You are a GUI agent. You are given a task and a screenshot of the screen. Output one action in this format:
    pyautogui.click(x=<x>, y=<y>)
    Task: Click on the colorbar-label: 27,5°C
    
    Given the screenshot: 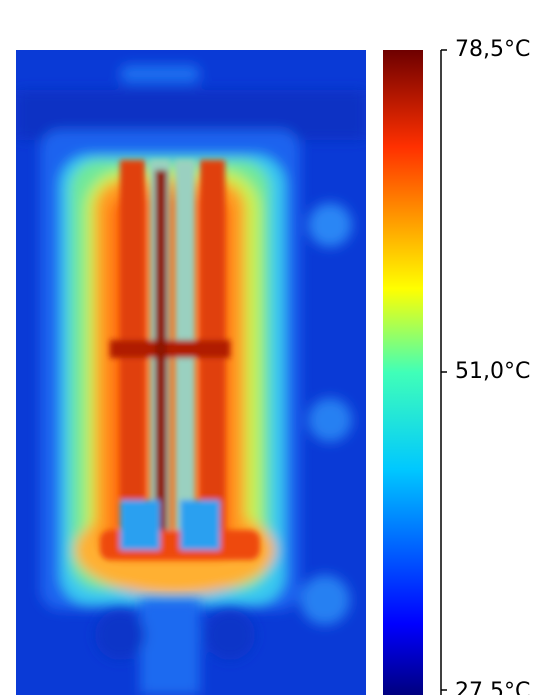 What is the action you would take?
    pyautogui.click(x=492, y=687)
    